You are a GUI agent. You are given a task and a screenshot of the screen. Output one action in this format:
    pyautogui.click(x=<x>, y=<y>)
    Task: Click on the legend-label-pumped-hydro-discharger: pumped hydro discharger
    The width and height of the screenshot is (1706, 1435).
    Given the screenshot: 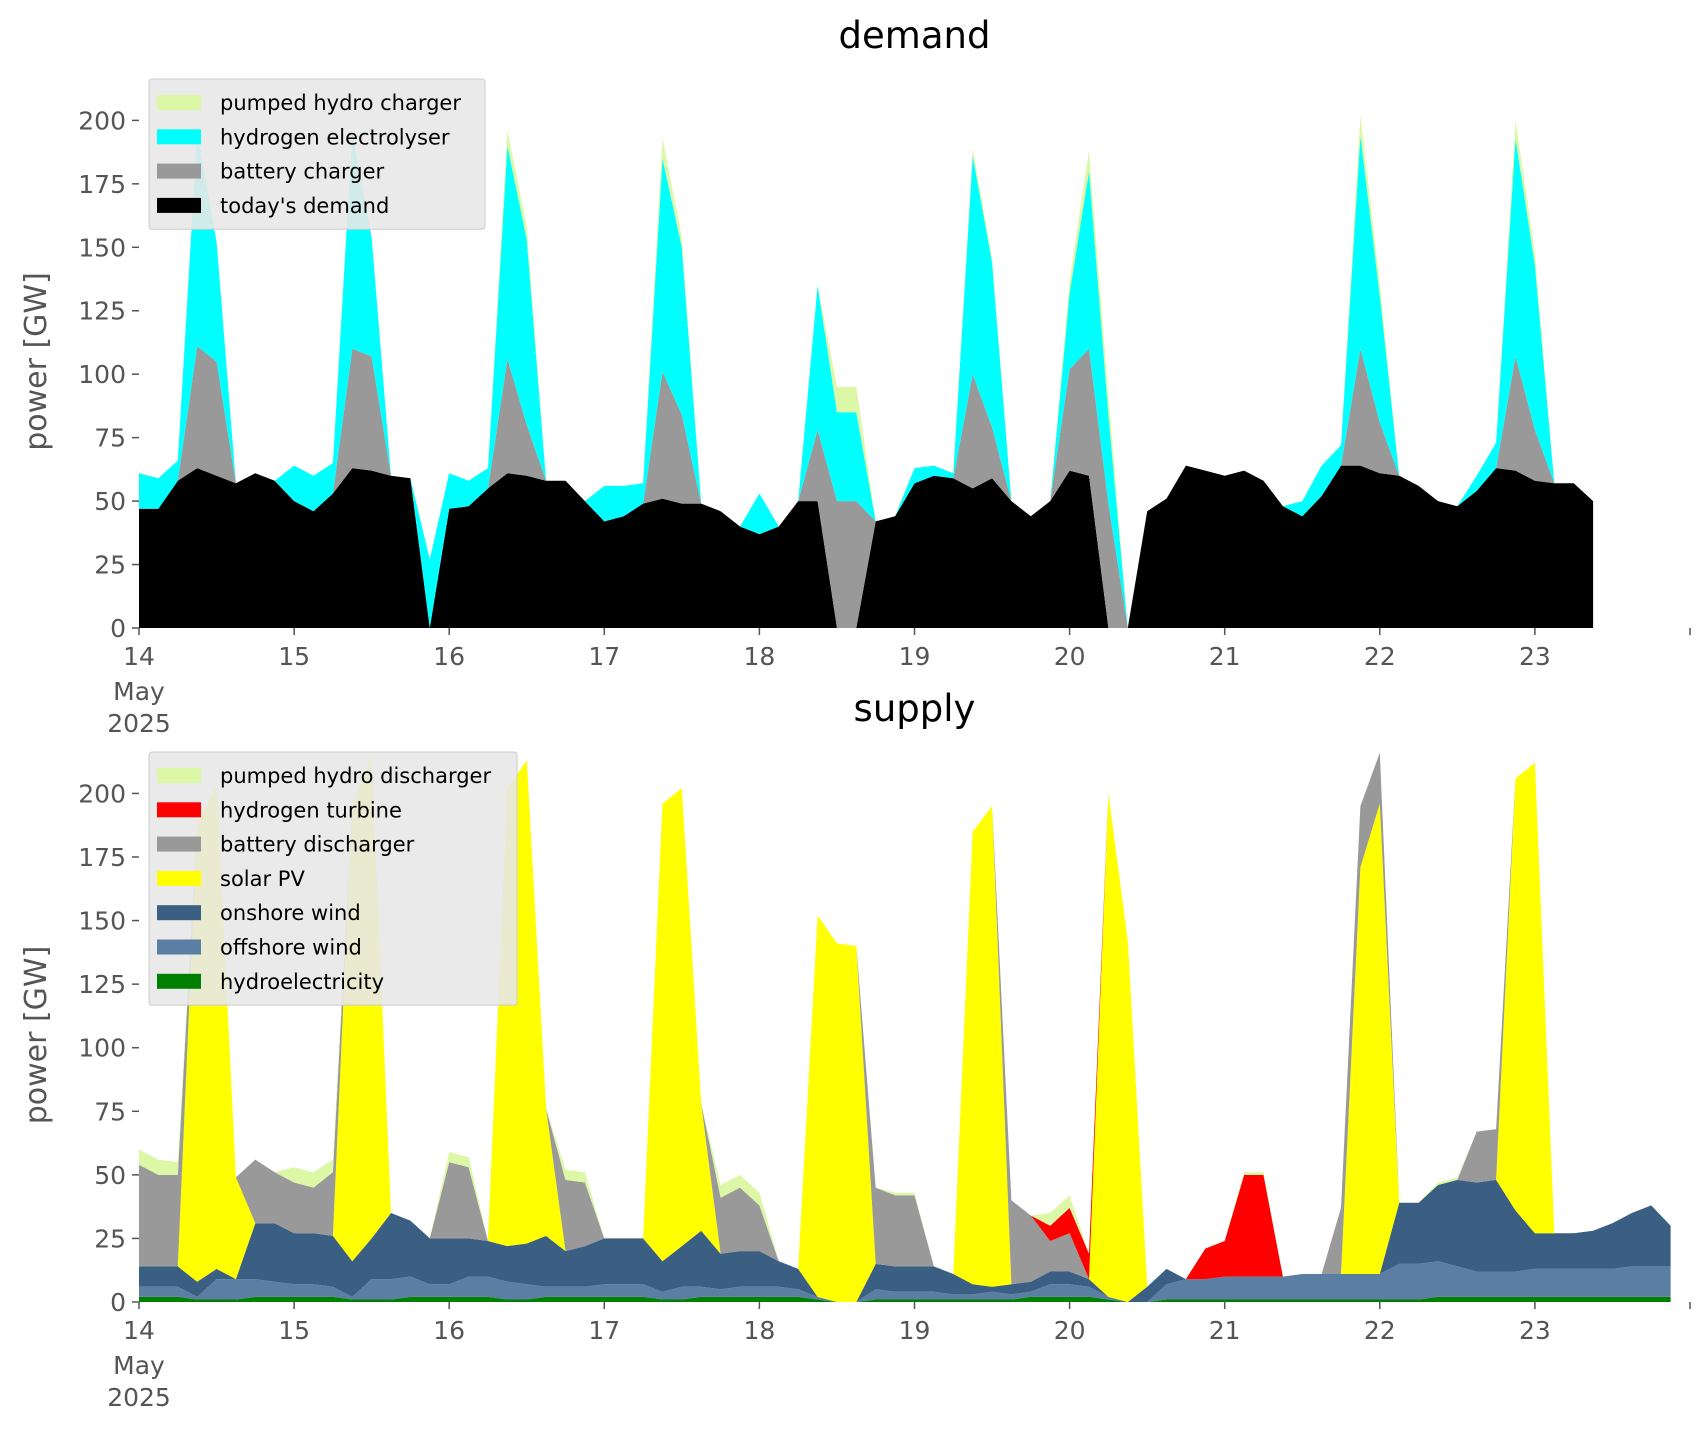 What is the action you would take?
    pyautogui.click(x=355, y=776)
    